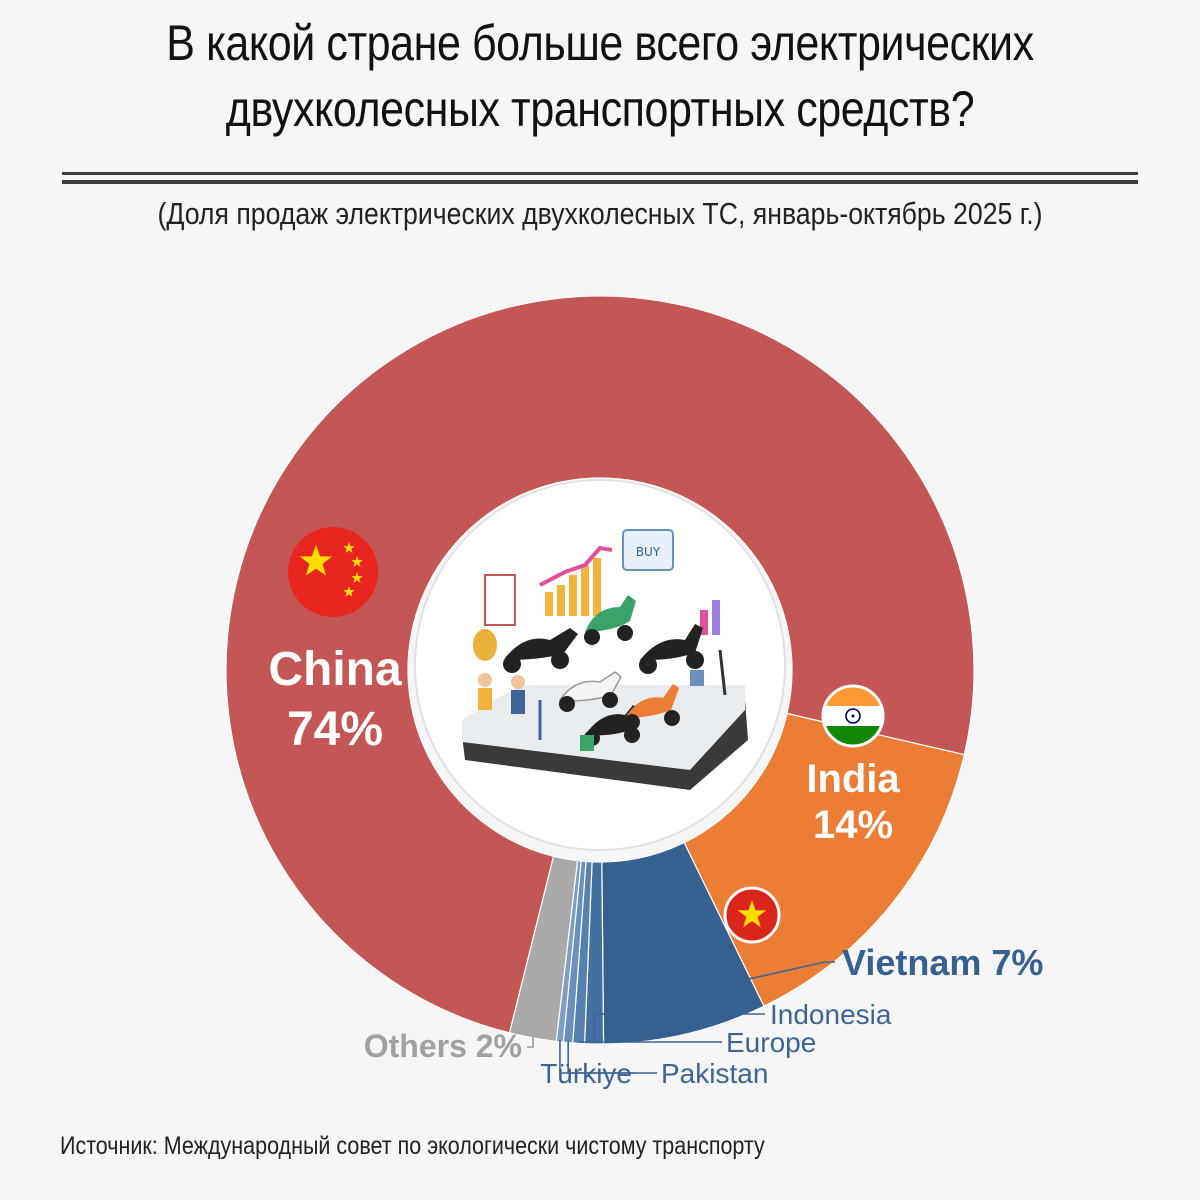  What do you see at coordinates (335, 729) in the screenshot?
I see `value-china: 74%` at bounding box center [335, 729].